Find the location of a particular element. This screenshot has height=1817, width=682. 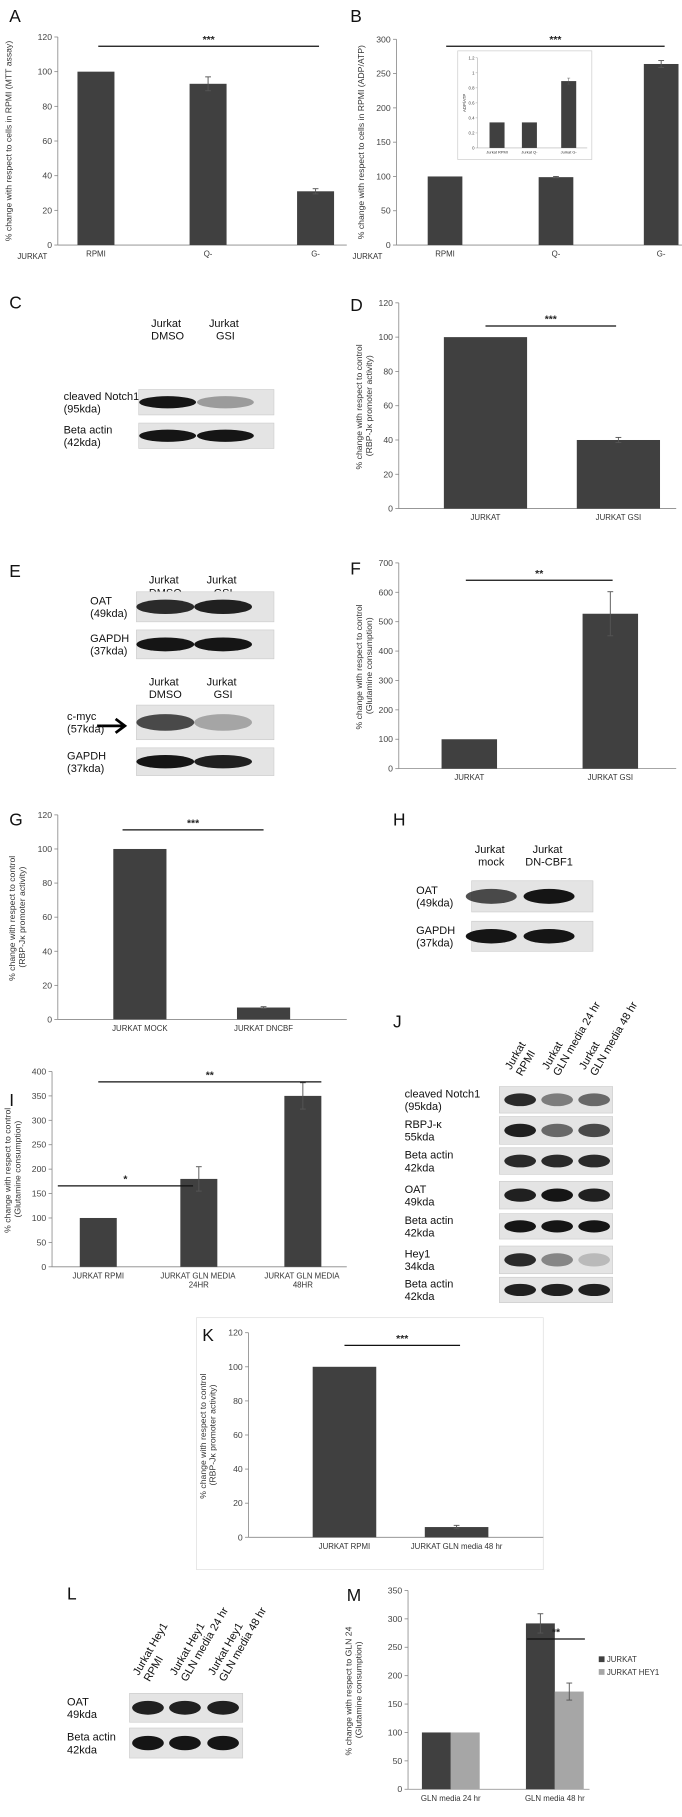

y-tick-label: 500 is located at coordinates (386, 622).